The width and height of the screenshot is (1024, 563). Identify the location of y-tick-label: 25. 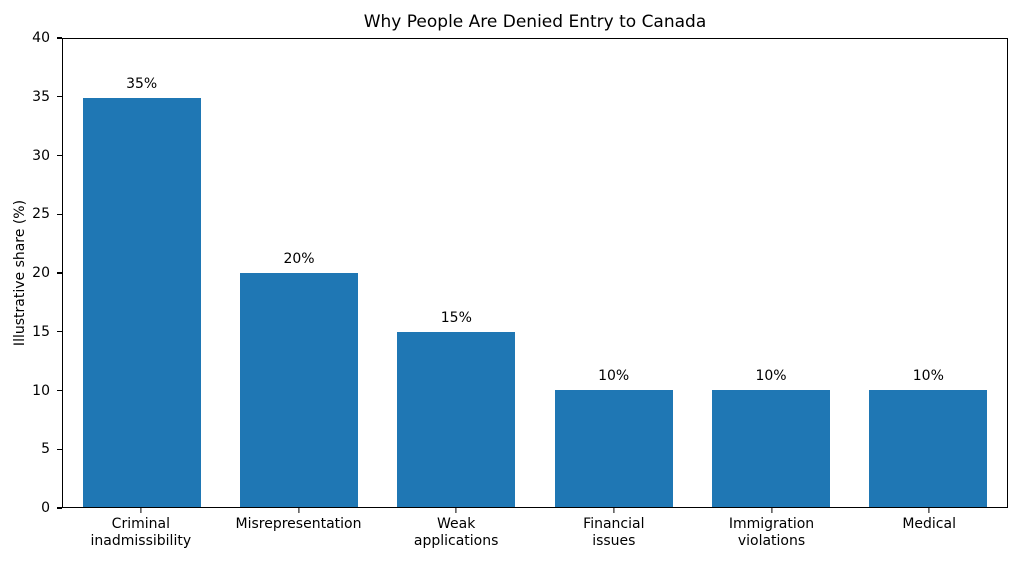
(41, 214).